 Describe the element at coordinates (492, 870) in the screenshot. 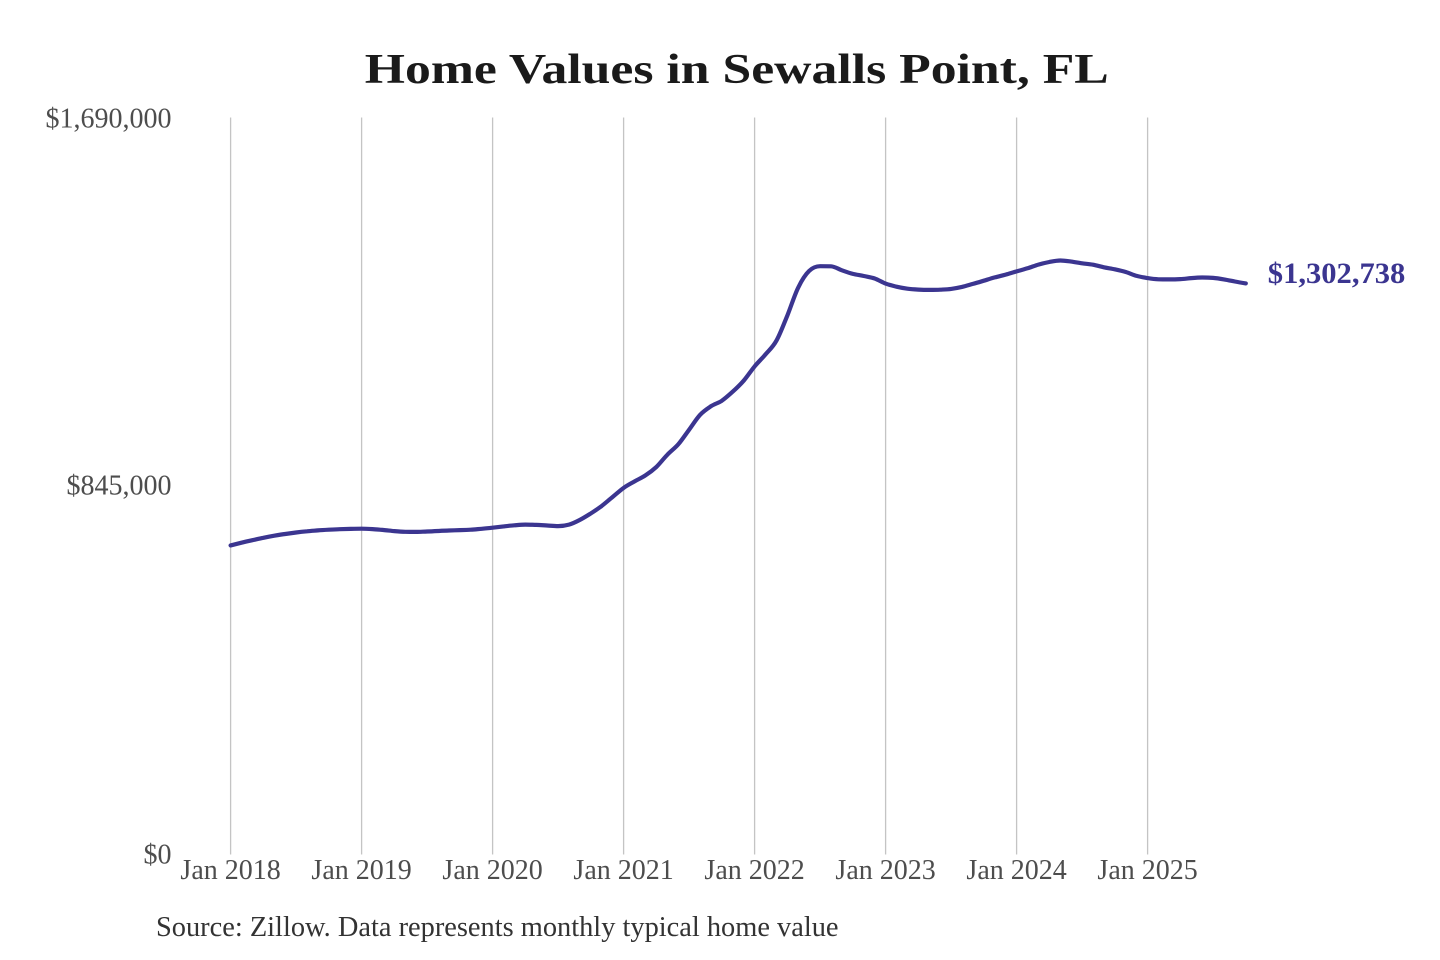

I see `svg-text: Jan 2020` at that location.